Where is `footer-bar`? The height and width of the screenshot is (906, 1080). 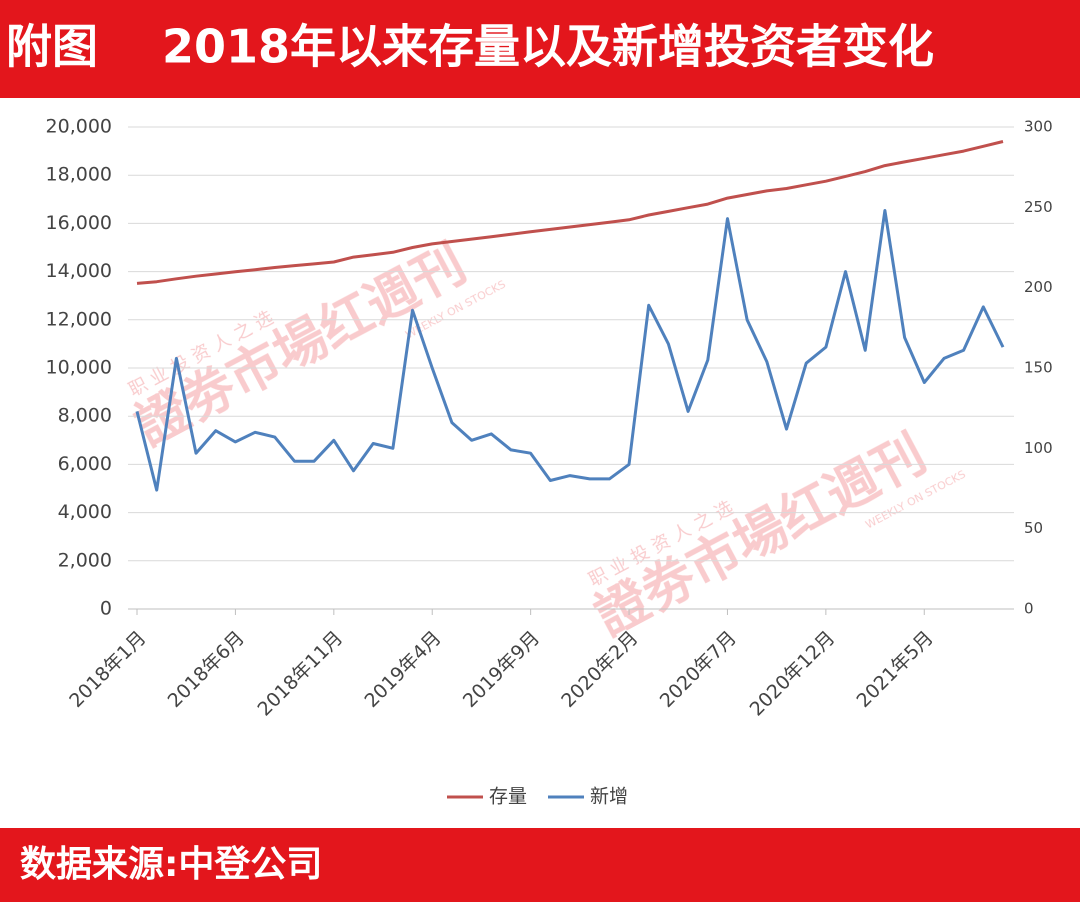
footer-bar is located at coordinates (540, 865).